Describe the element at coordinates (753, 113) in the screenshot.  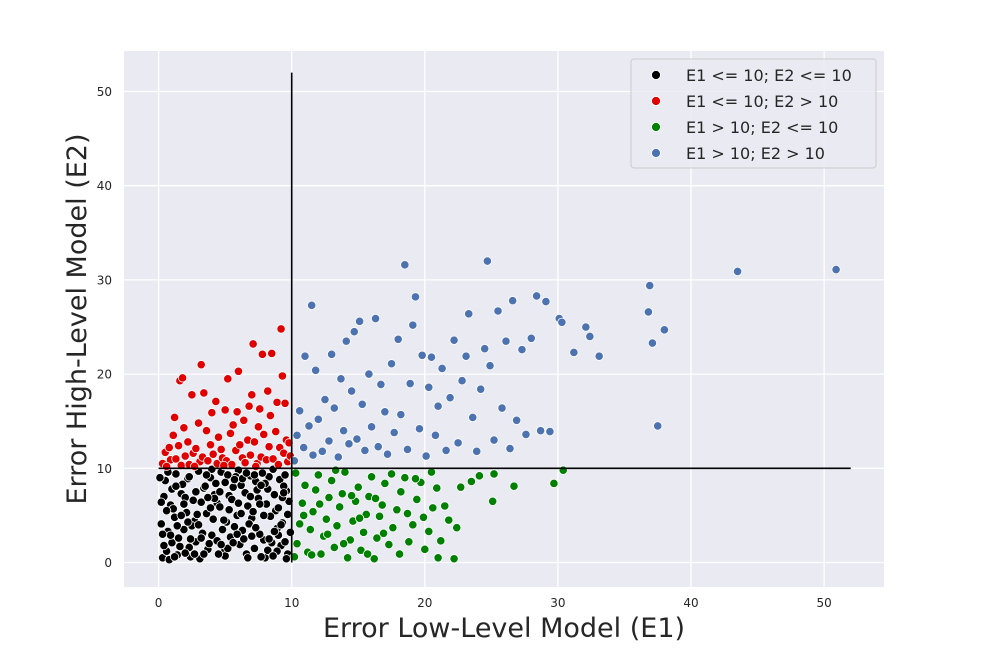
I see `legend-box` at that location.